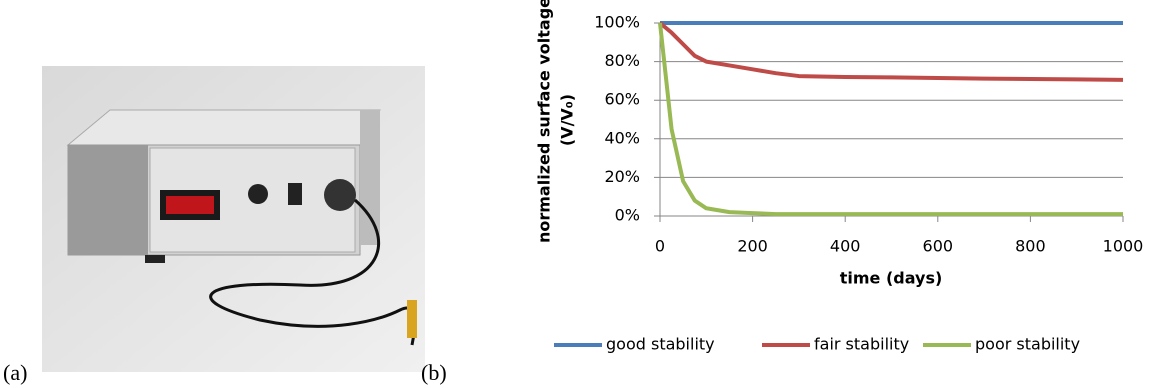 Image resolution: width=1163 pixels, height=388 pixels. What do you see at coordinates (861, 344) in the screenshot?
I see `legend-label: fair stability` at bounding box center [861, 344].